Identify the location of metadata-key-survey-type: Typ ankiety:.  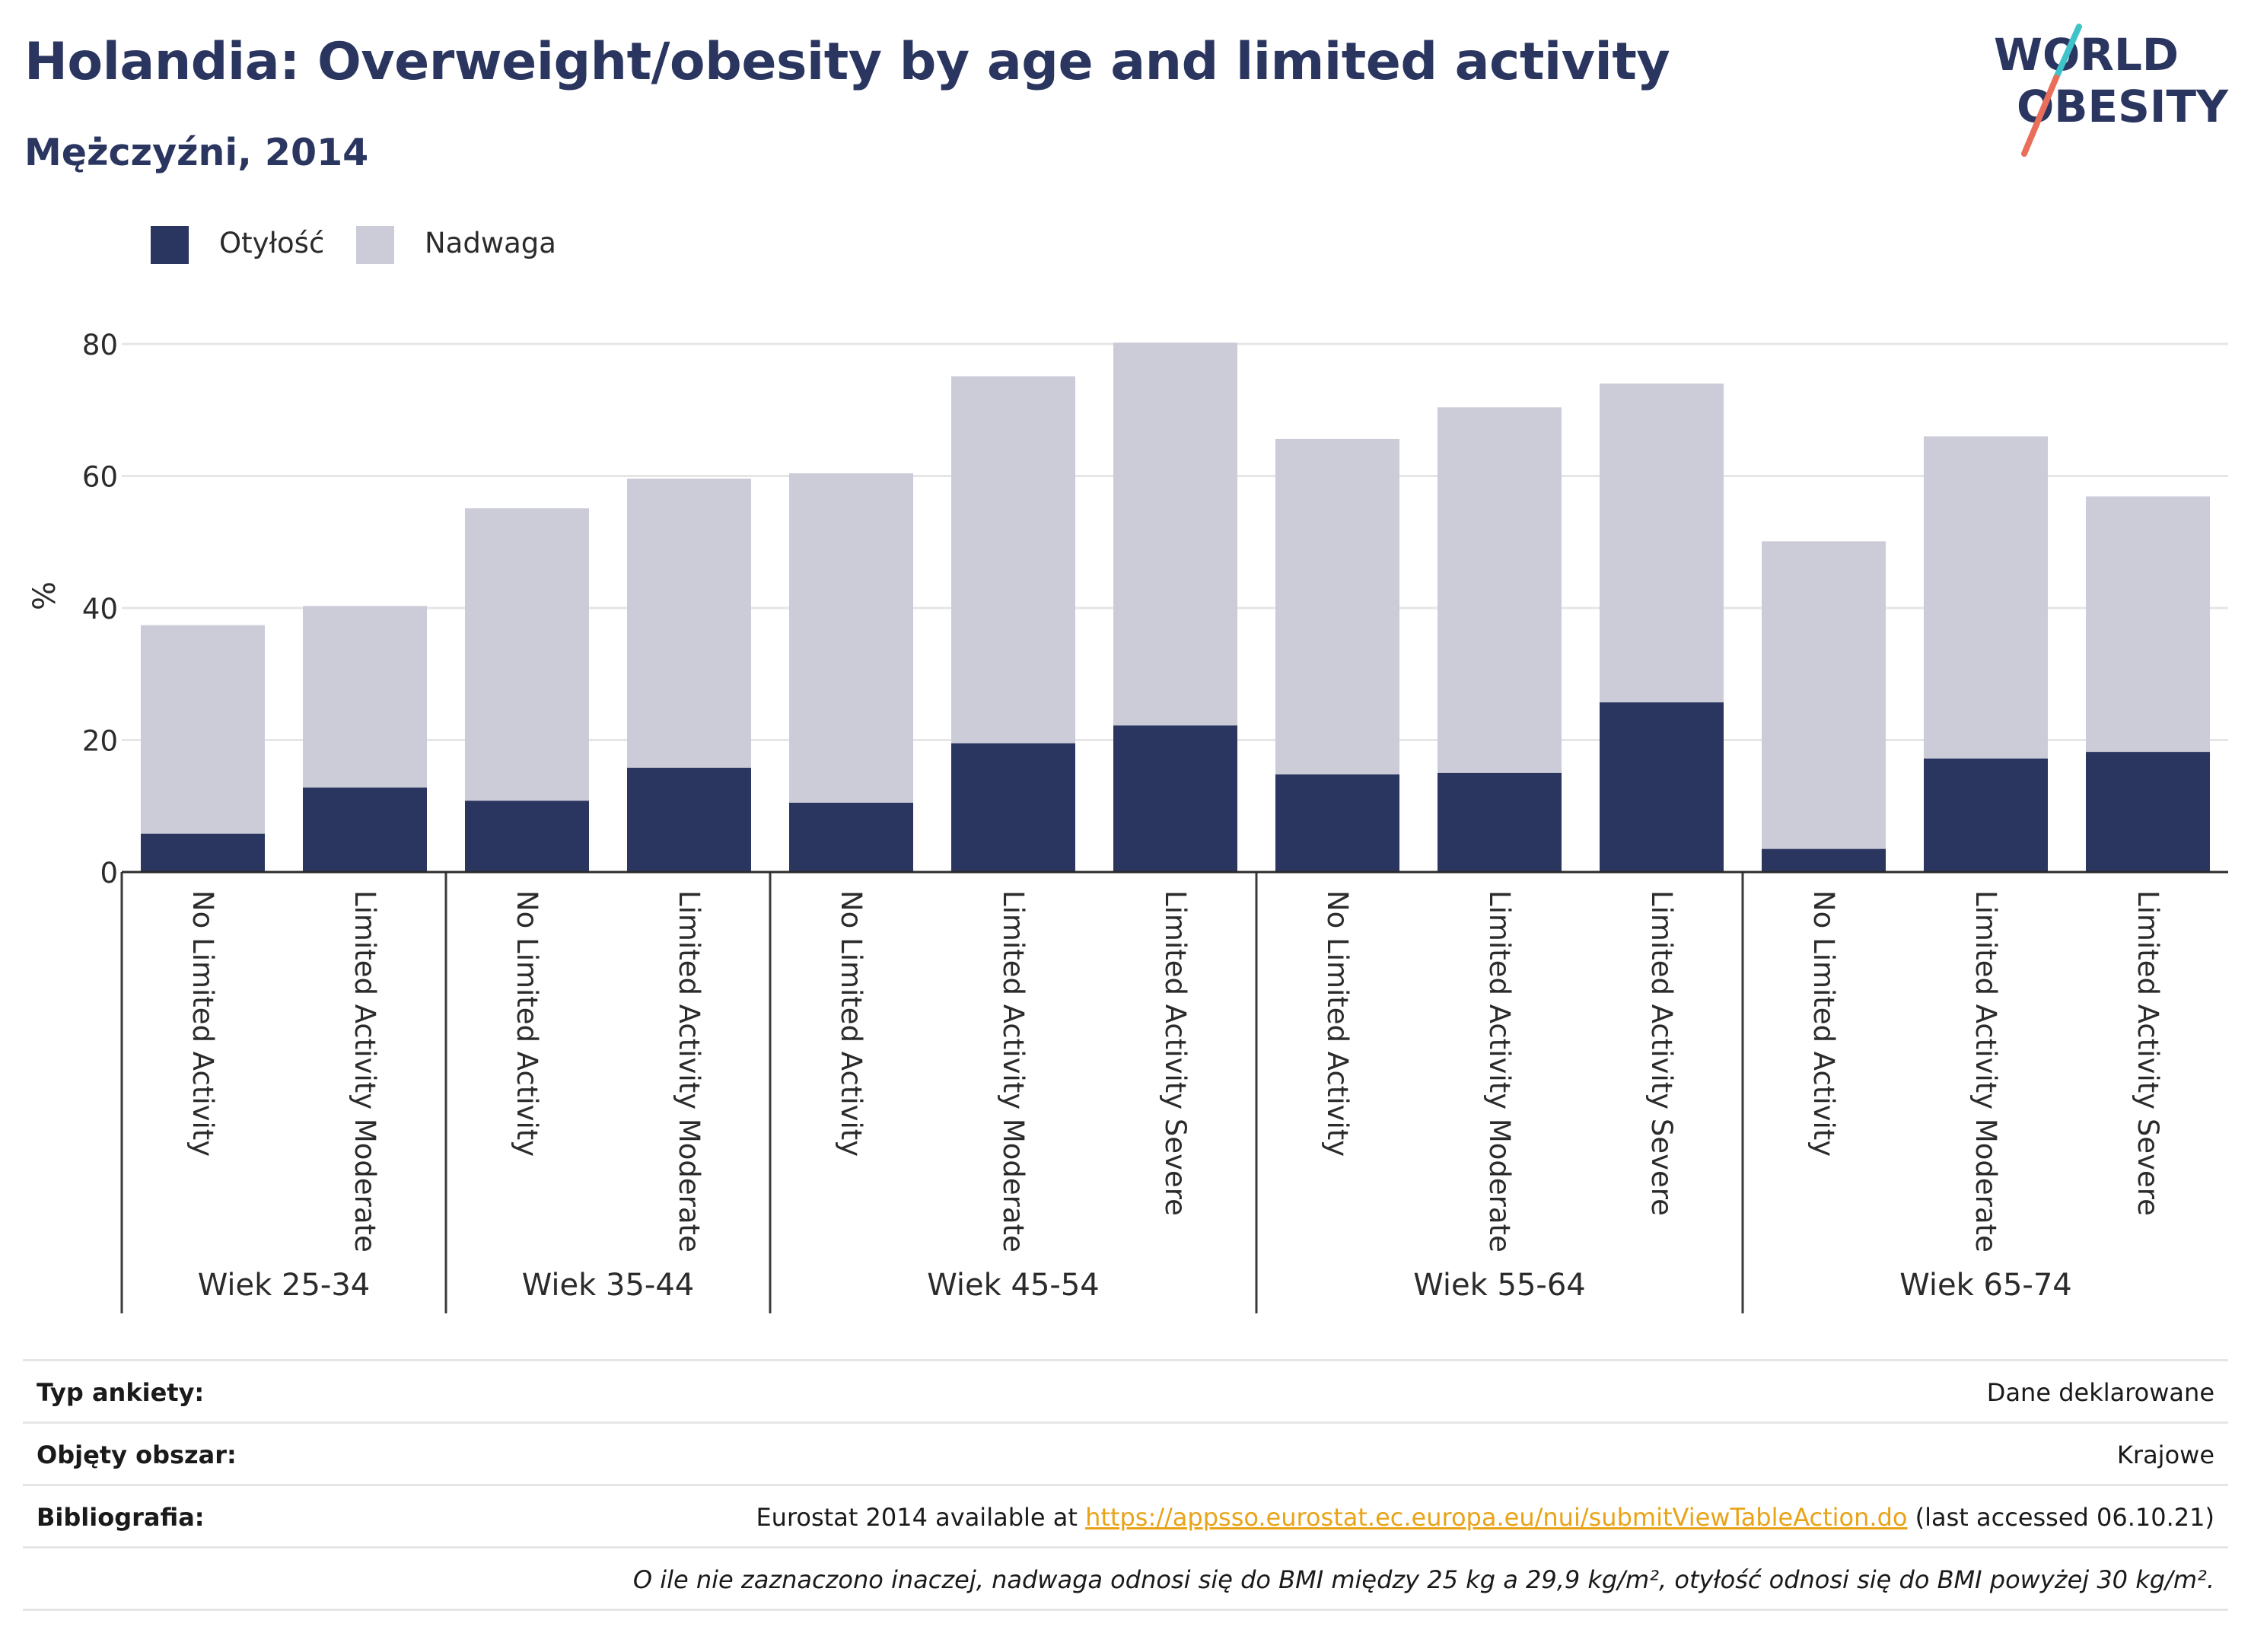
(121, 1392).